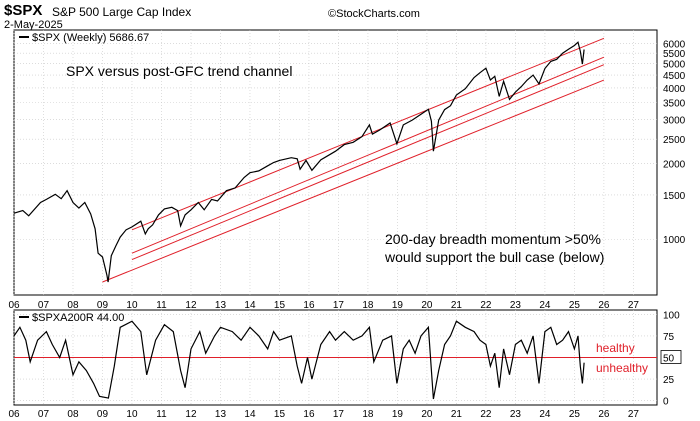 This screenshot has width=700, height=421. What do you see at coordinates (674, 196) in the screenshot?
I see `price-y-tick-label: 1500` at bounding box center [674, 196].